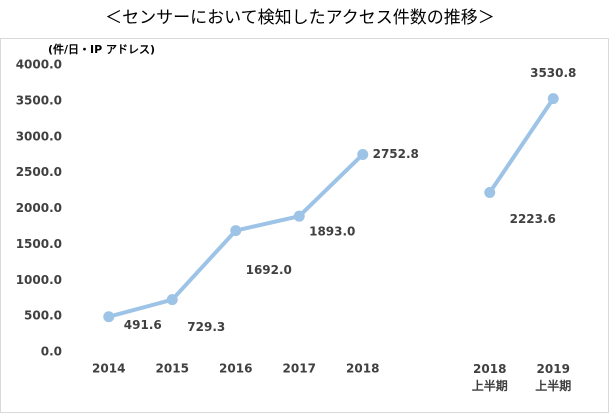 The image size is (610, 414). Describe the element at coordinates (39, 136) in the screenshot. I see `y-tick-label: 3000.0` at that location.